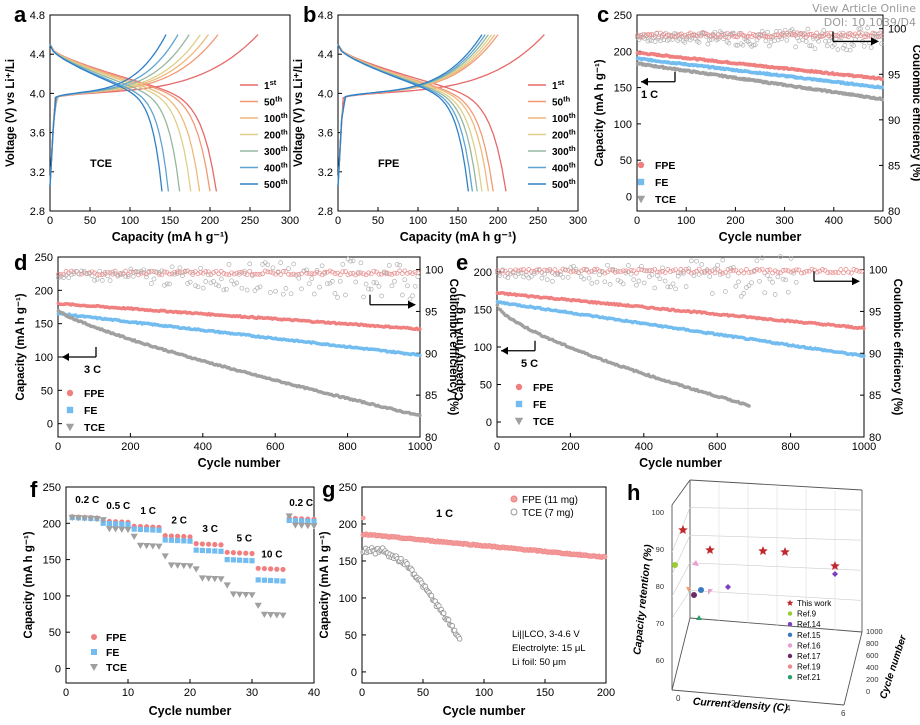  I want to click on legend-label: 300th, so click(276, 151).